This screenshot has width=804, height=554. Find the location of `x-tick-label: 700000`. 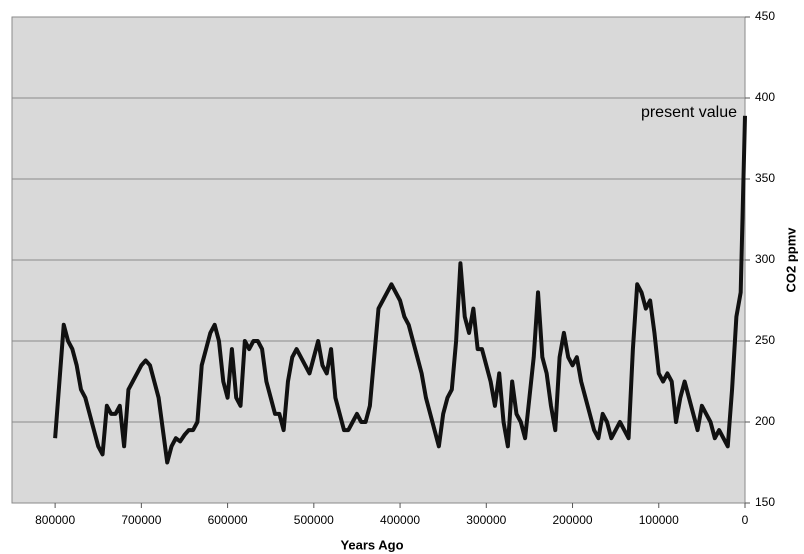

x-tick-label: 700000 is located at coordinates (141, 520).